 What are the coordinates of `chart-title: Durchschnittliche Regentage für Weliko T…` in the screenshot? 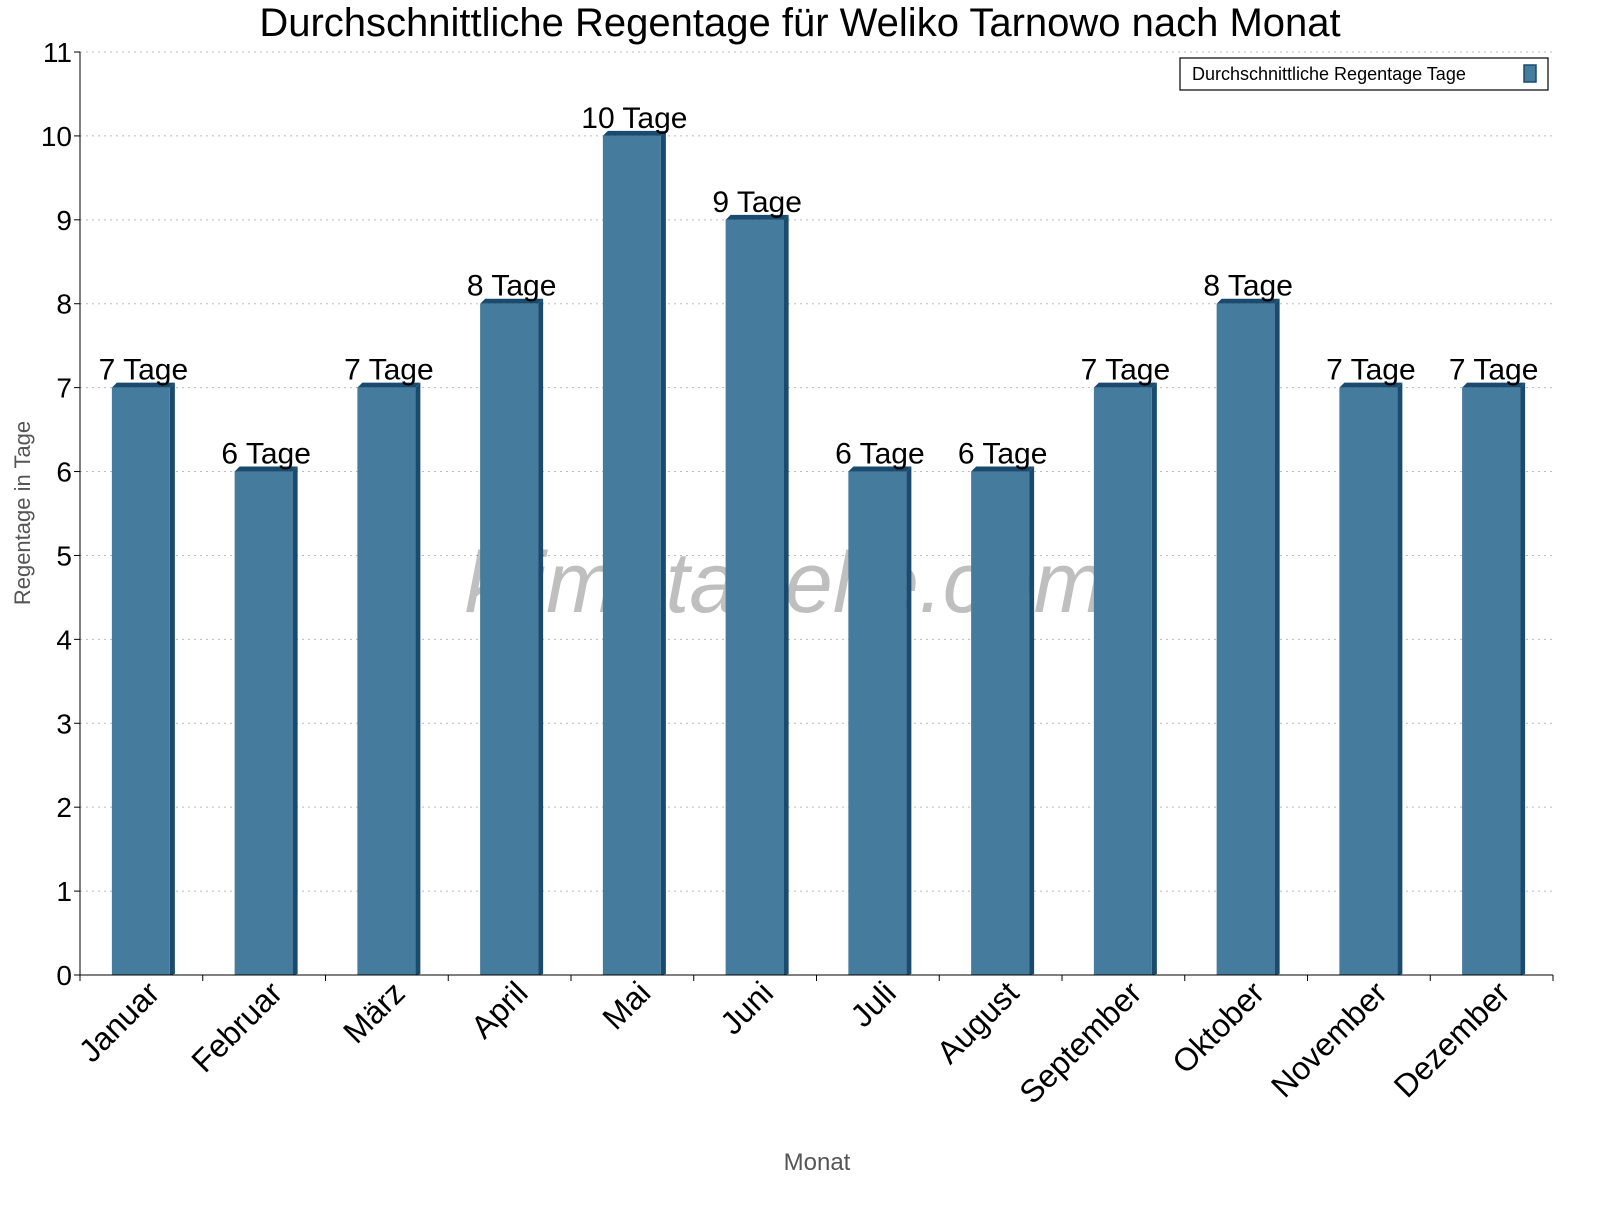 It's located at (799, 23).